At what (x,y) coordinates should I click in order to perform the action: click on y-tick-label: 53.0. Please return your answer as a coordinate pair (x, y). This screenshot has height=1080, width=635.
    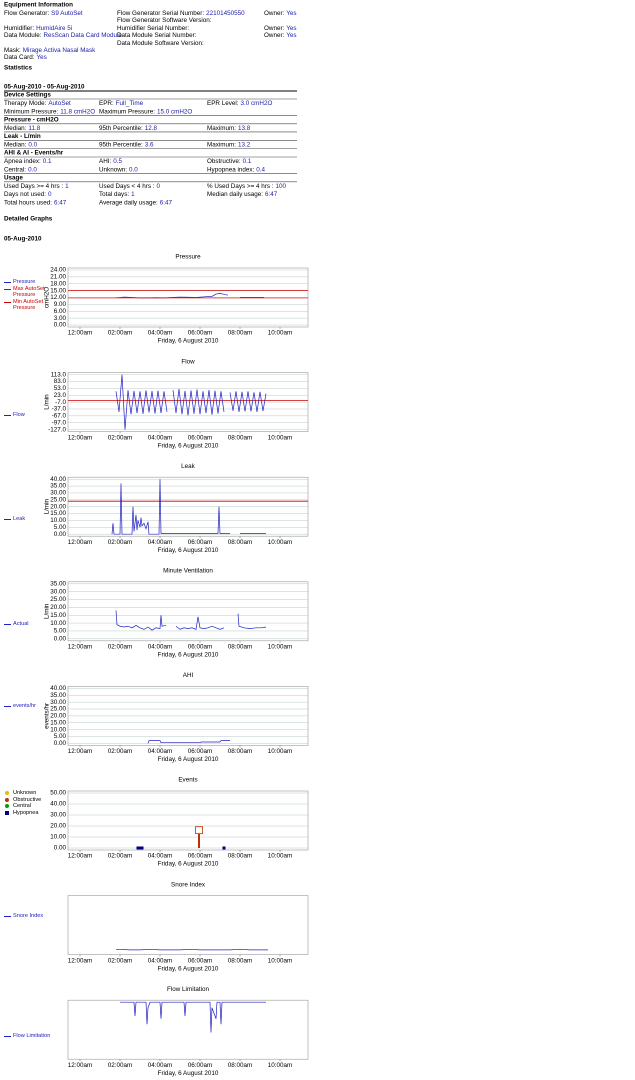
    Looking at the image, I should click on (60, 388).